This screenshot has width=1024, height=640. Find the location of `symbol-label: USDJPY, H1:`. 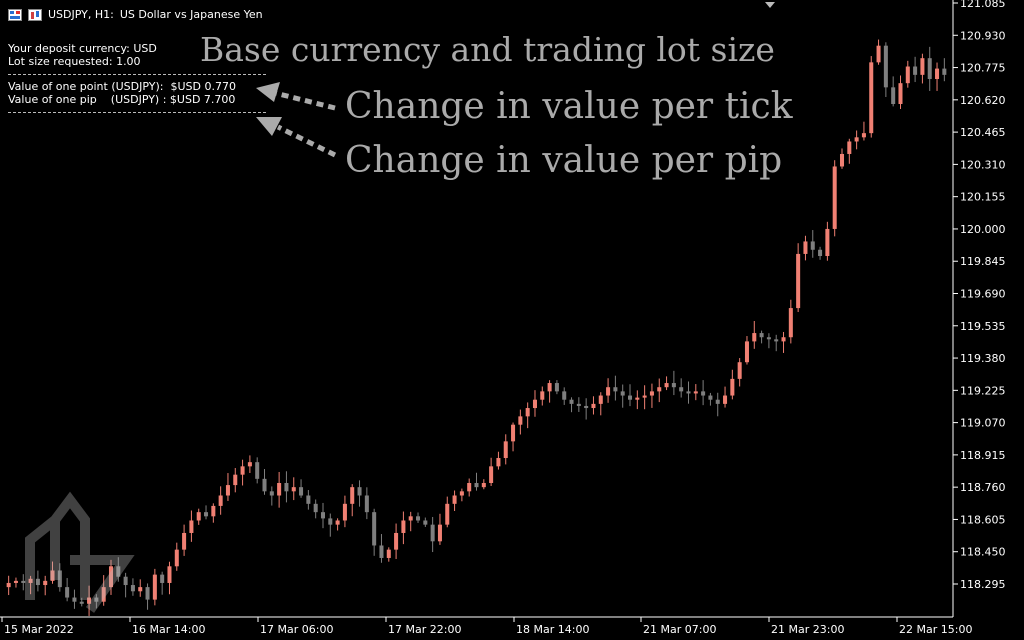

symbol-label: USDJPY, H1: is located at coordinates (81, 14).